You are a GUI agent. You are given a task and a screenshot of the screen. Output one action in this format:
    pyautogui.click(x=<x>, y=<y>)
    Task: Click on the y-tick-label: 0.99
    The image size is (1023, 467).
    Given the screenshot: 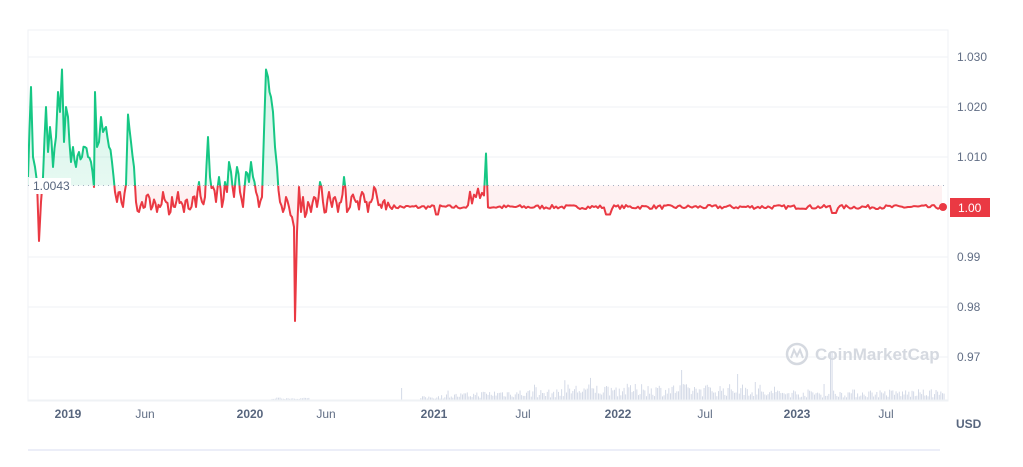 What is the action you would take?
    pyautogui.click(x=969, y=257)
    